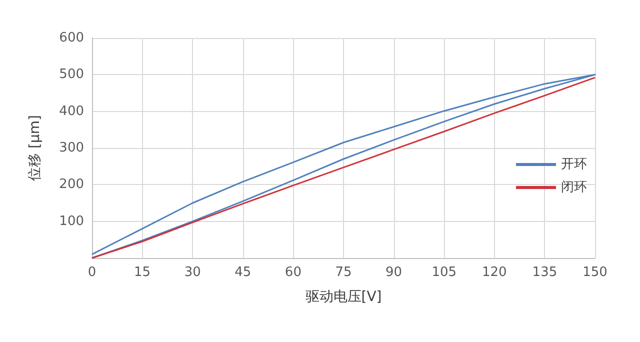 The width and height of the screenshot is (640, 342). I want to click on x-tick-label: 30, so click(192, 272).